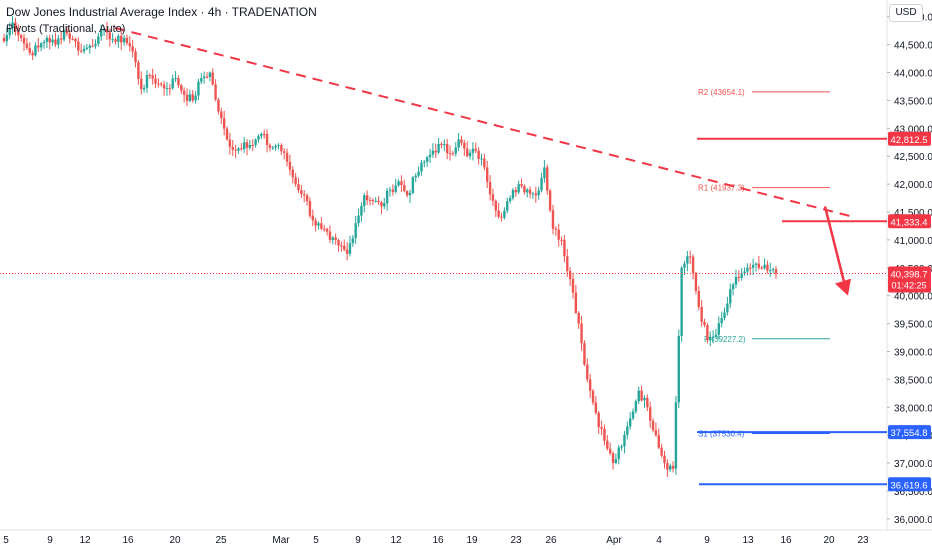 Image resolution: width=932 pixels, height=550 pixels. I want to click on y-tick-label: 44,500.0, so click(913, 46).